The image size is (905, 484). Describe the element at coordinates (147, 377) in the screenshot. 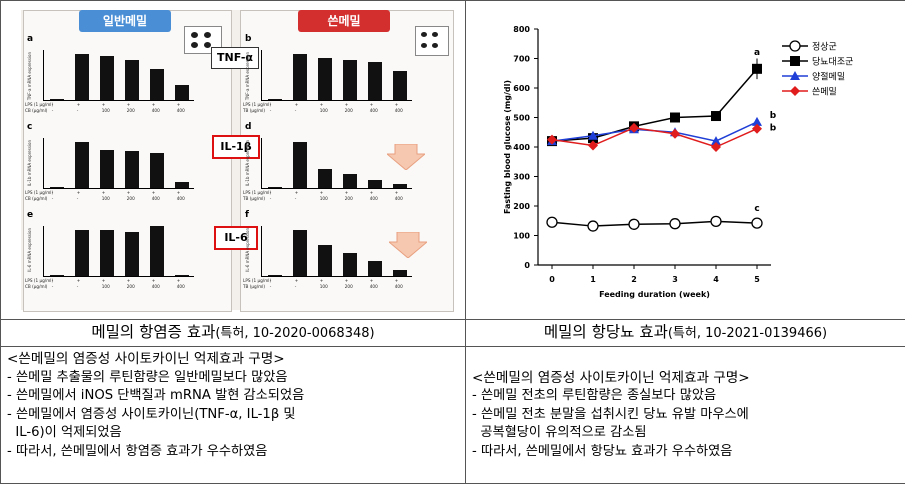

I see `left-summary-line: - 쓴메밀 추출물의 루틴함량은 일반메밀보다 많았음` at that location.